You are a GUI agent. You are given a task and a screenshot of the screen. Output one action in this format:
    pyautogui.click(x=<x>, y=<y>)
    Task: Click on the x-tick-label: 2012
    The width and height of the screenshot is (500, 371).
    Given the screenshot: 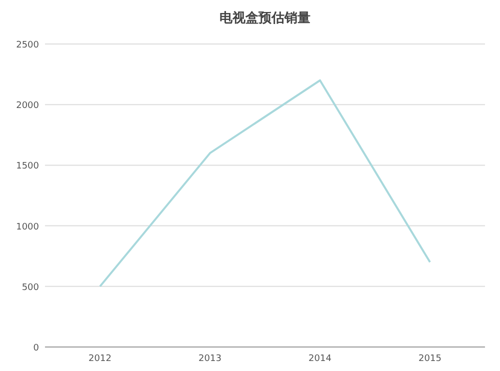 What is the action you would take?
    pyautogui.click(x=100, y=359)
    